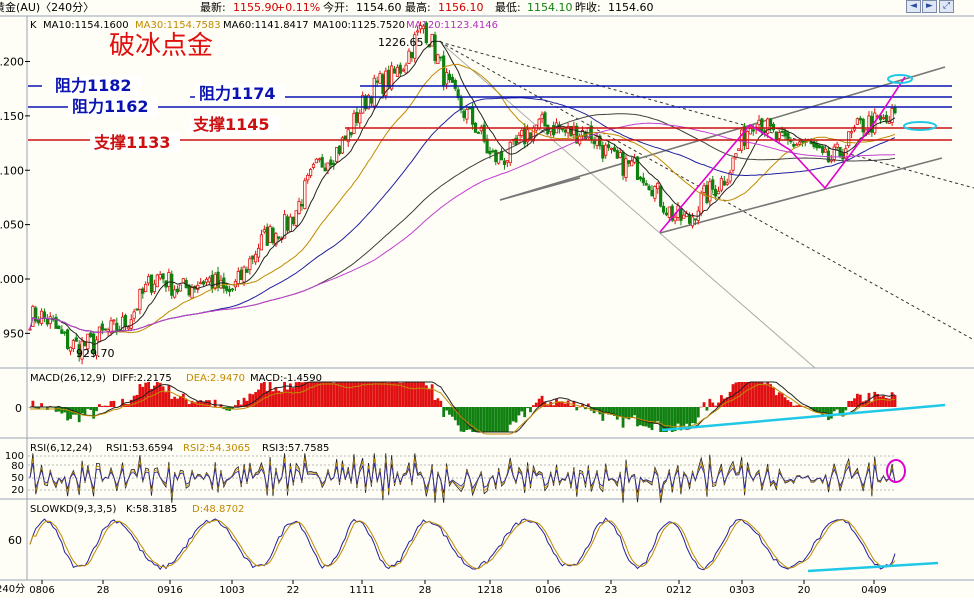 The width and height of the screenshot is (974, 602). What do you see at coordinates (946, 6) in the screenshot?
I see `zoom-button: ⤢` at bounding box center [946, 6].